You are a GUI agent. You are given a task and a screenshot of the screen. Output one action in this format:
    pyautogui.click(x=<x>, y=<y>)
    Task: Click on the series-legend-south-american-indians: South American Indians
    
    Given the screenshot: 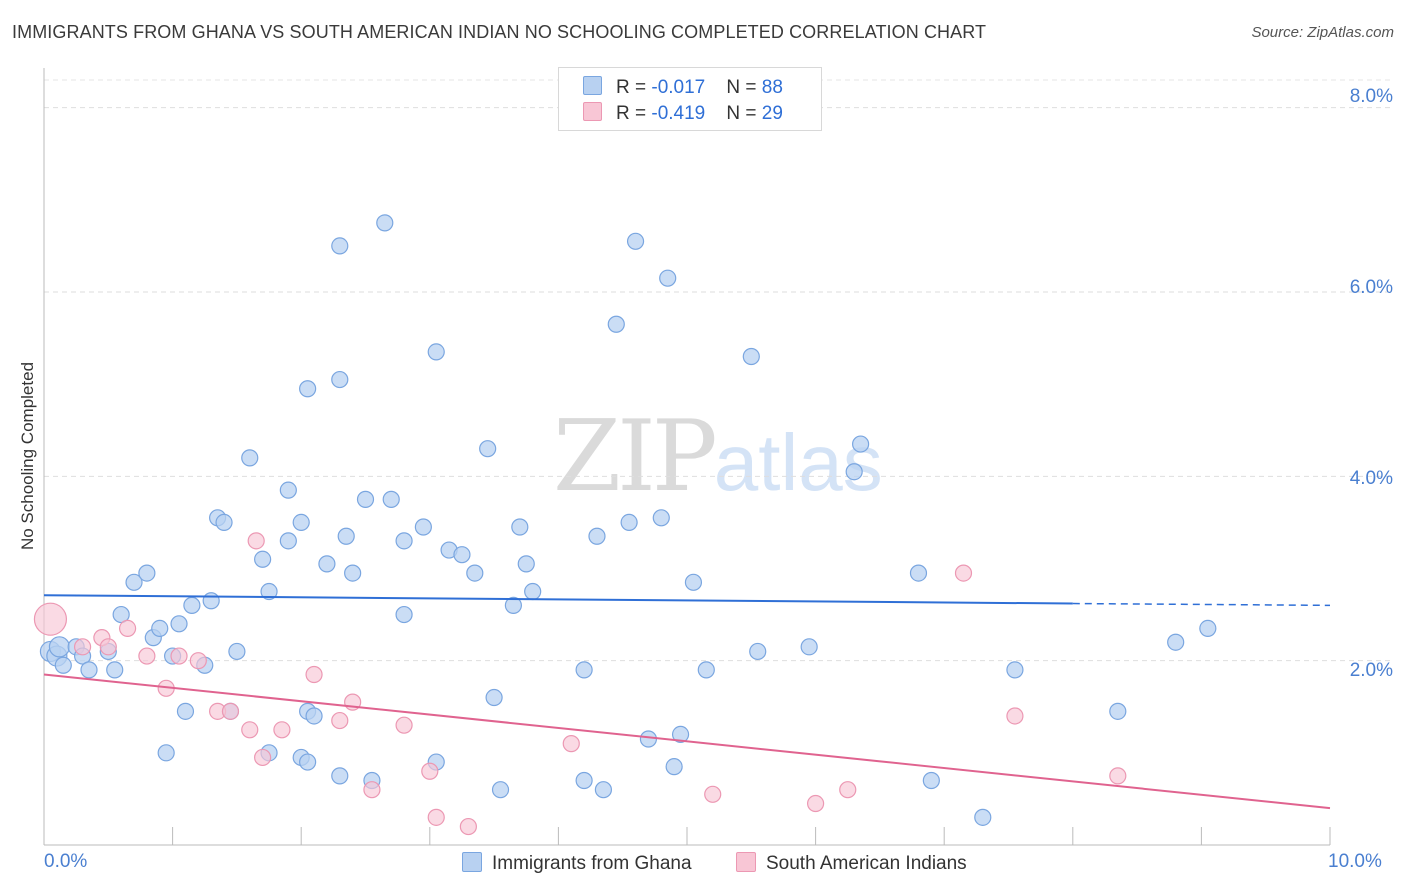 What is the action you would take?
    pyautogui.click(x=851, y=863)
    